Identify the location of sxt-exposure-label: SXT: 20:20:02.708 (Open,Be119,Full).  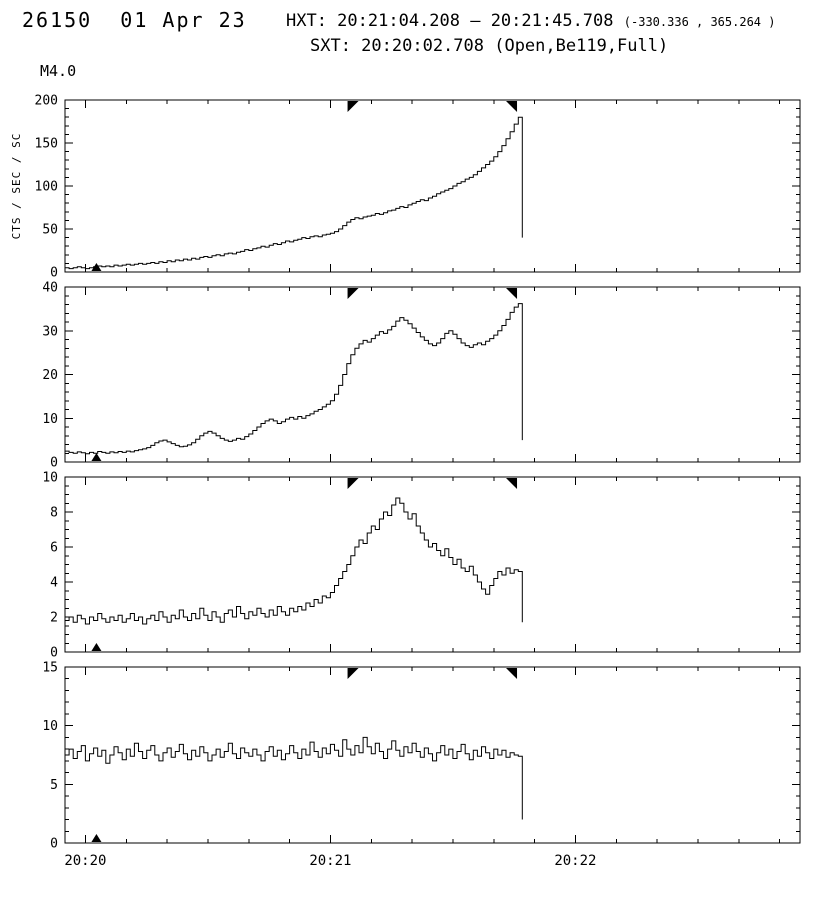
(489, 46).